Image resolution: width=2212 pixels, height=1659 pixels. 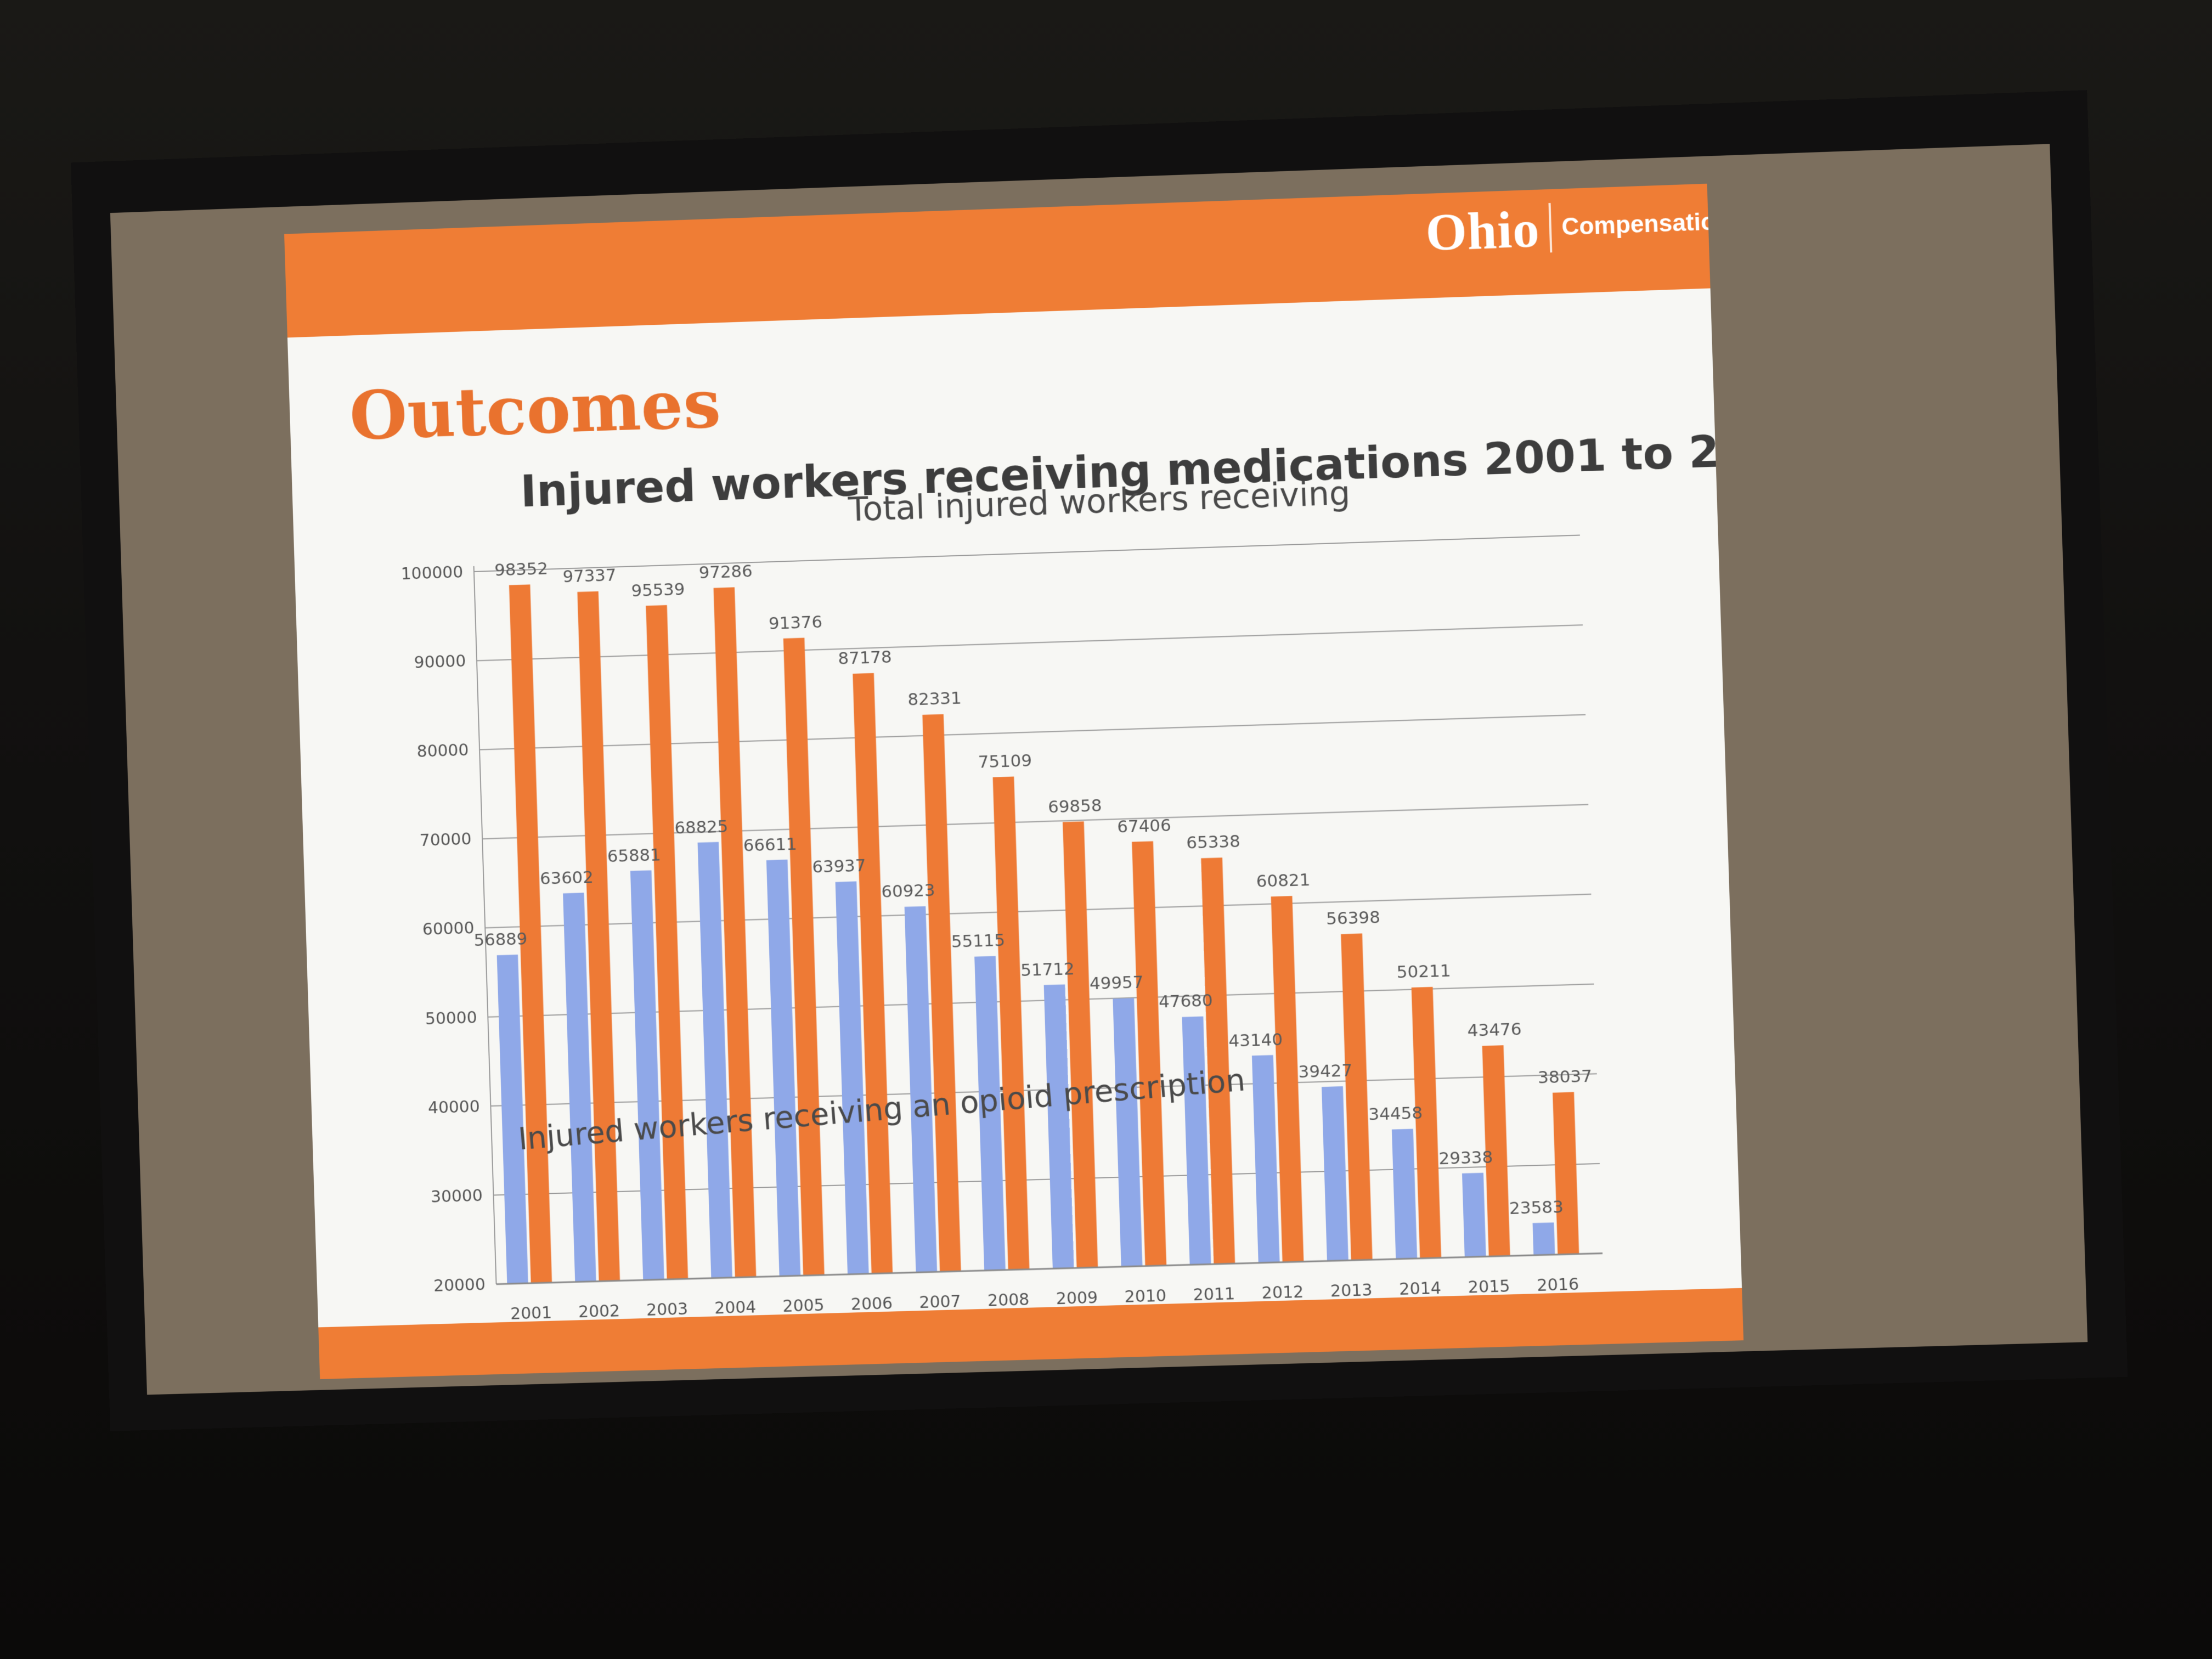 I want to click on x-tick-label: 2003, so click(x=668, y=1310).